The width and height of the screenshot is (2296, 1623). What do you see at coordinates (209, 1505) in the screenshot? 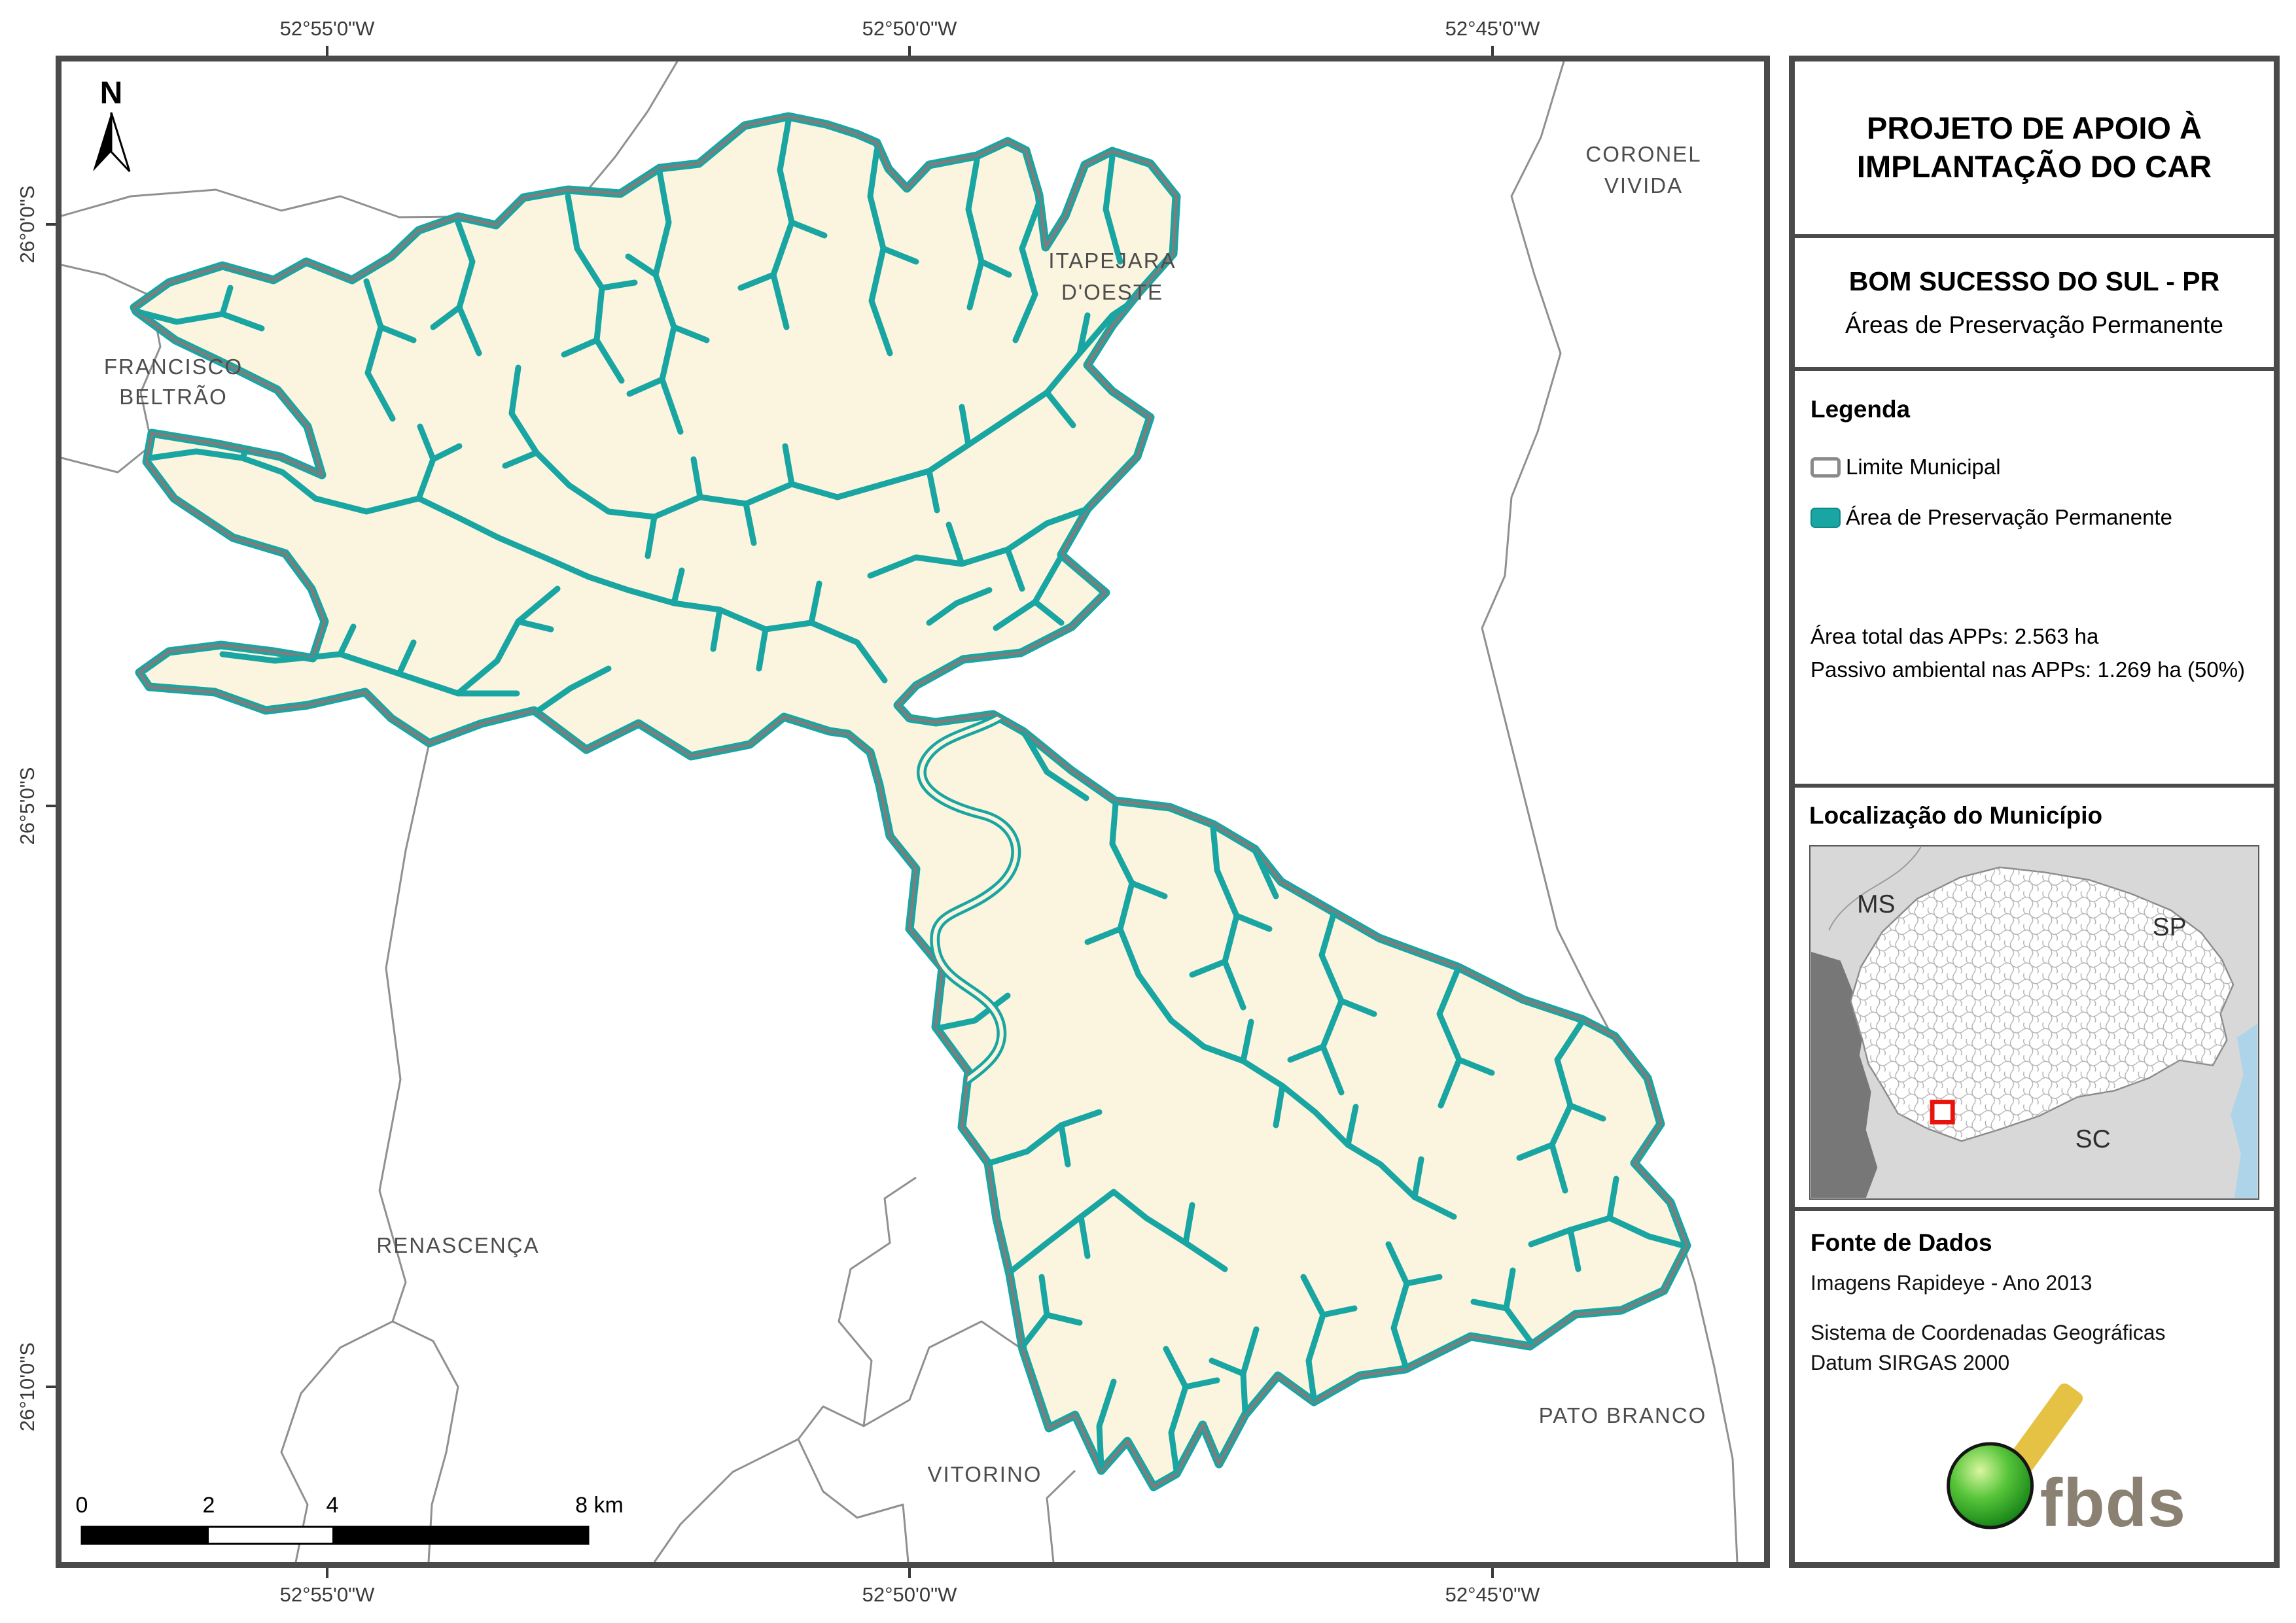
I see `scale-label-2: 2` at bounding box center [209, 1505].